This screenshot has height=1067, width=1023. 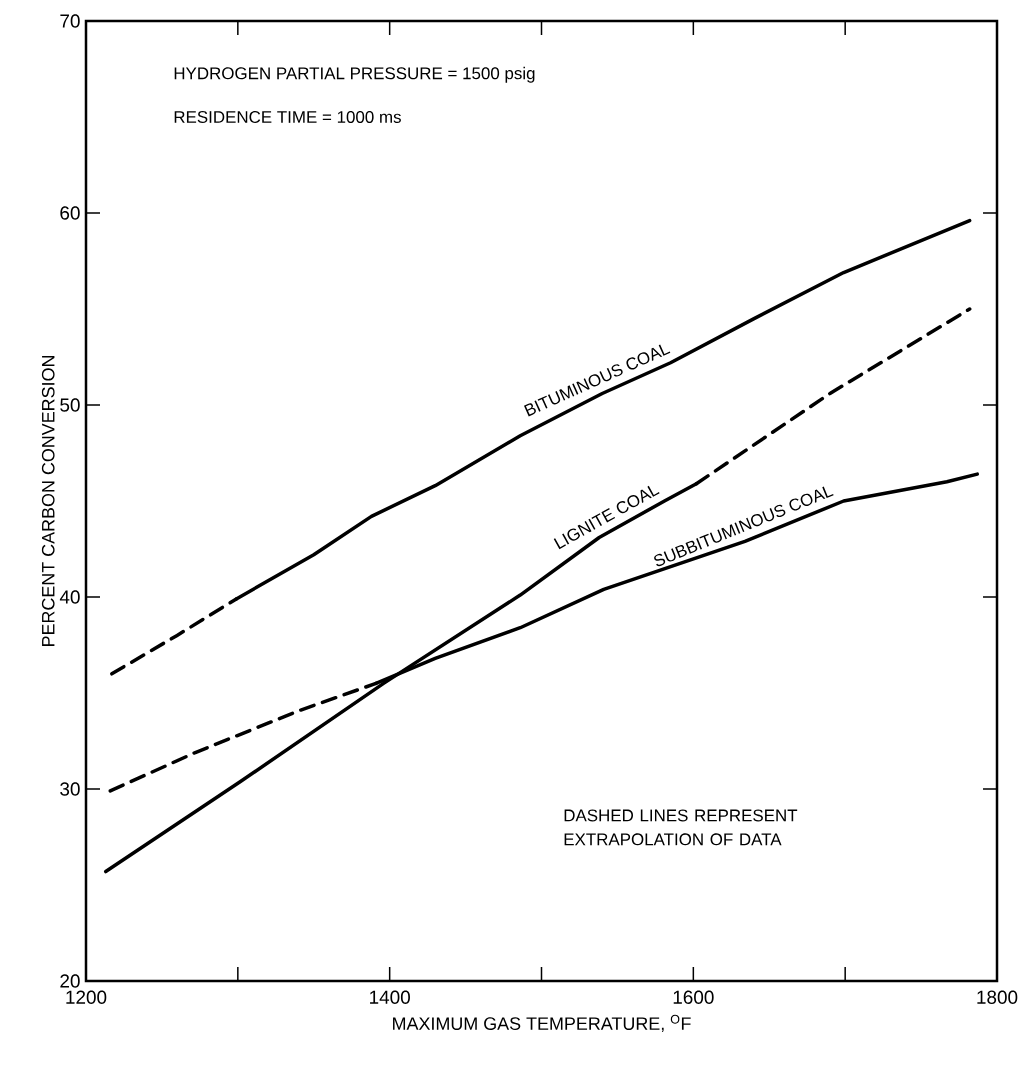 What do you see at coordinates (997, 997) in the screenshot?
I see `x-tick-label: 1800` at bounding box center [997, 997].